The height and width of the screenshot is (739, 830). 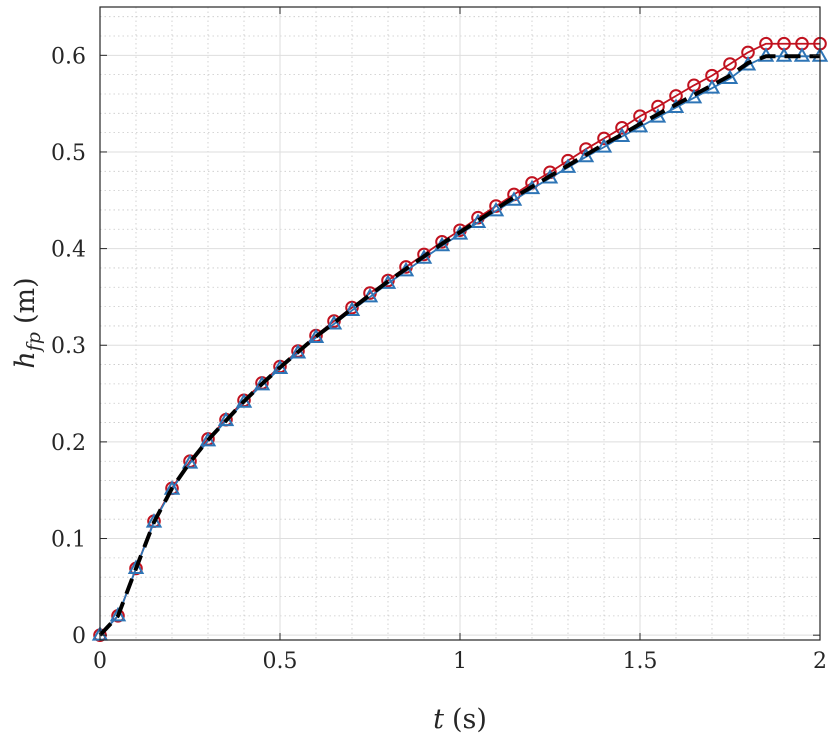 What do you see at coordinates (25, 300) in the screenshot?
I see `y-axis-unit: (m)` at bounding box center [25, 300].